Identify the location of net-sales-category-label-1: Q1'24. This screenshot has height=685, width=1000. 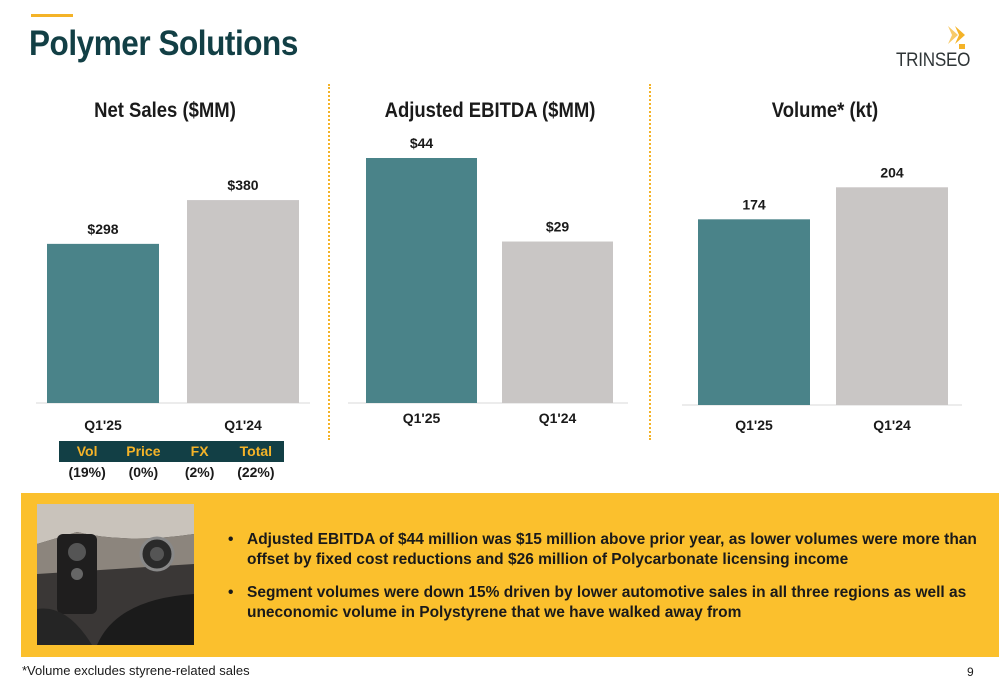
(243, 425).